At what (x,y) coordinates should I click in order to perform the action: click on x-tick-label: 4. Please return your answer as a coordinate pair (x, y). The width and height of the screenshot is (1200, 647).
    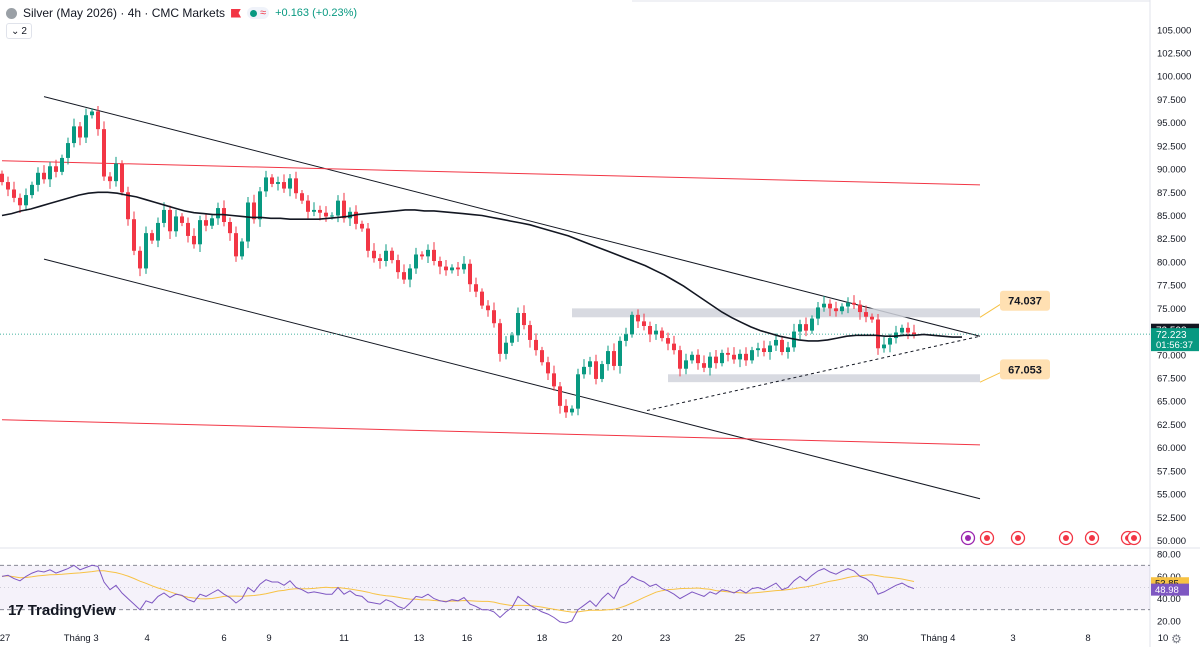
    Looking at the image, I should click on (147, 638).